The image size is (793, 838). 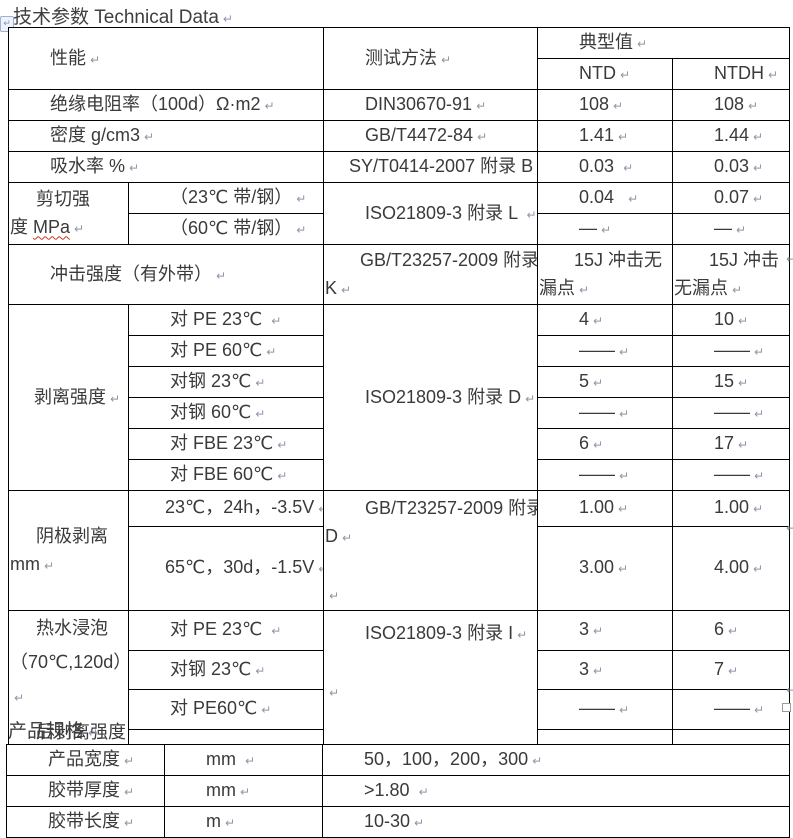 What do you see at coordinates (731, 670) in the screenshot?
I see `cell-hotwater-ntdh-steel23: 7↵` at bounding box center [731, 670].